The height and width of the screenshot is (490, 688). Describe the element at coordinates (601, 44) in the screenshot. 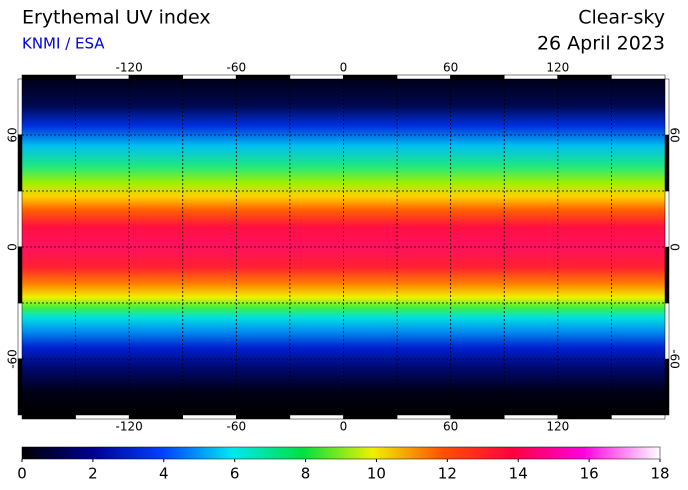

I see `date: 26 April 2023` at that location.